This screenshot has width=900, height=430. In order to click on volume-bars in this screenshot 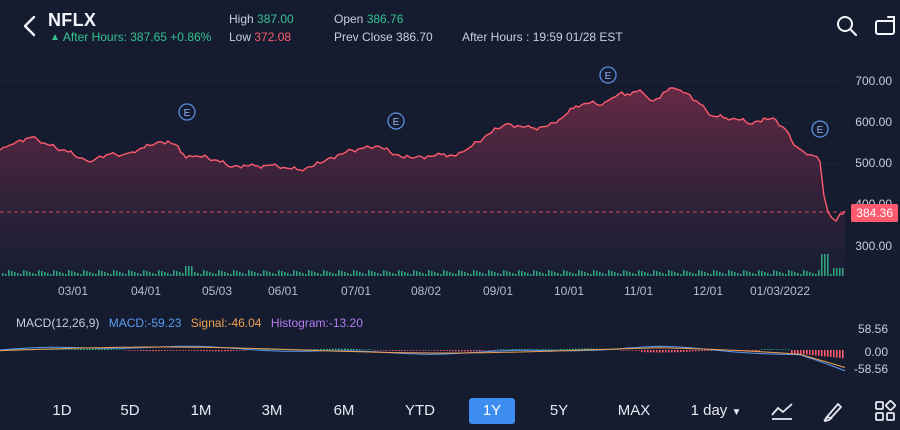, I will do `click(423, 265)`.